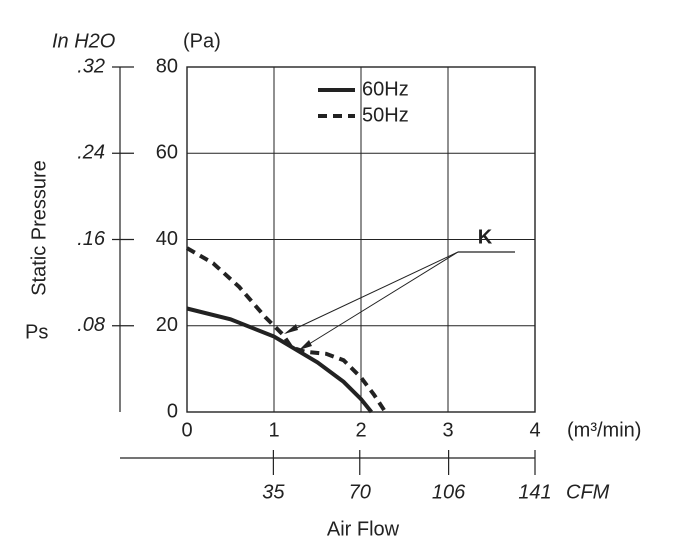  I want to click on y-tick-label: 0, so click(172, 411).